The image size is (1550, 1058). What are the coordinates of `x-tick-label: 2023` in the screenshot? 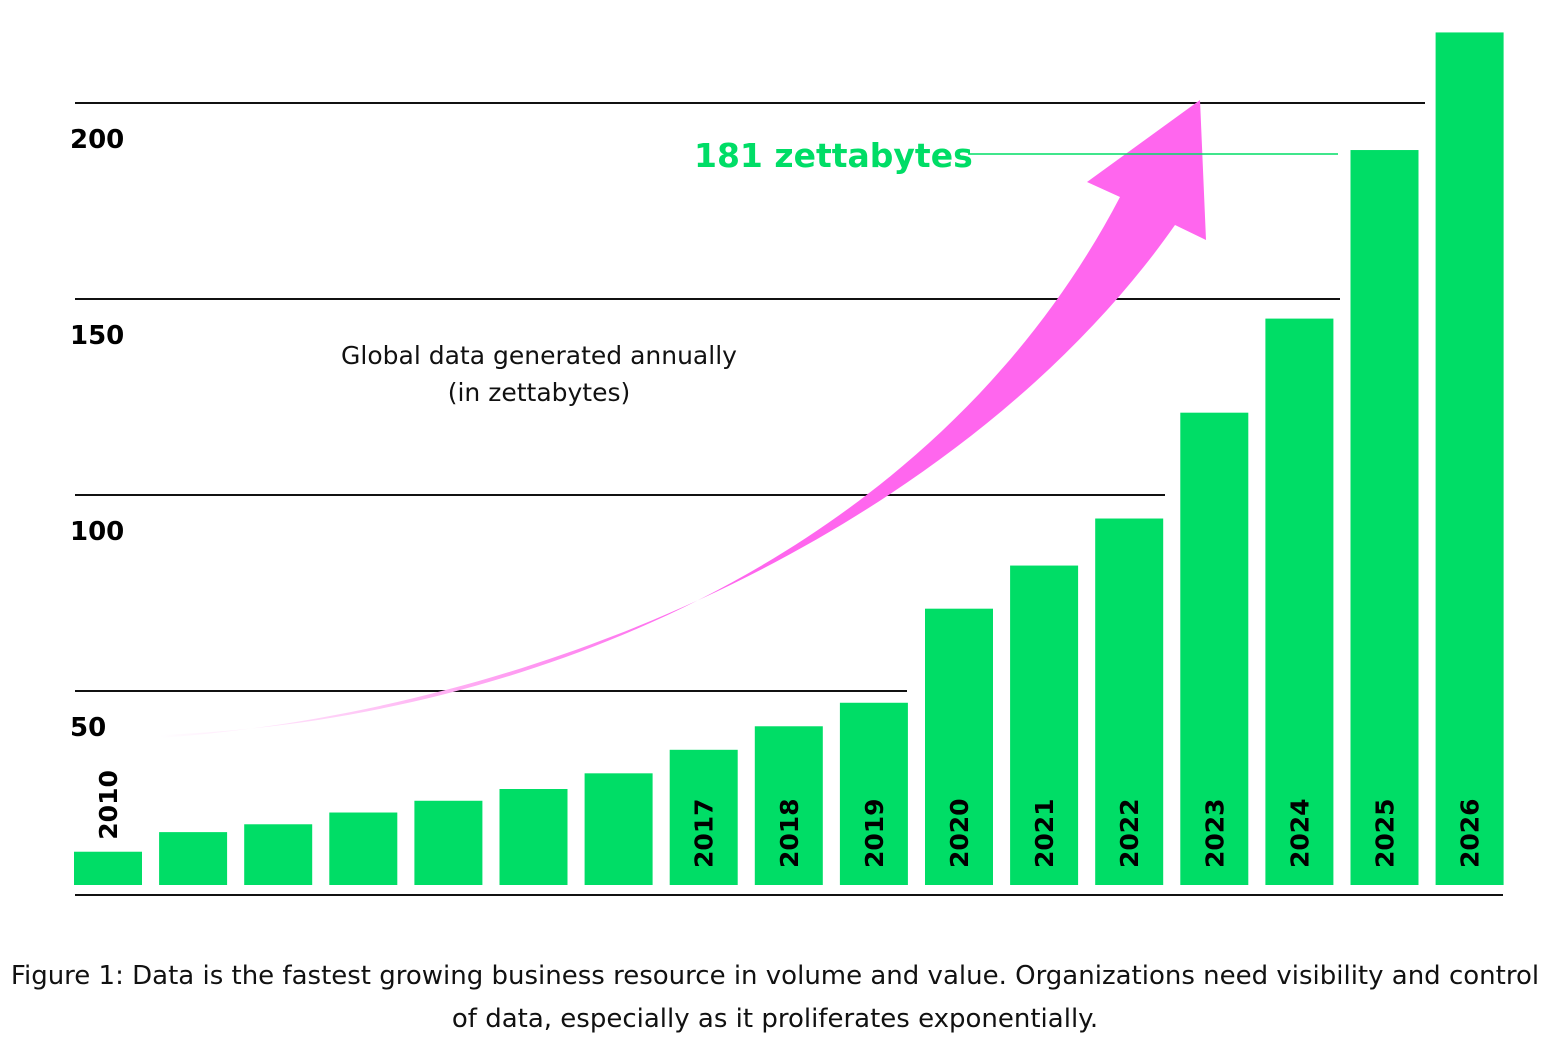 It's located at (1214, 833).